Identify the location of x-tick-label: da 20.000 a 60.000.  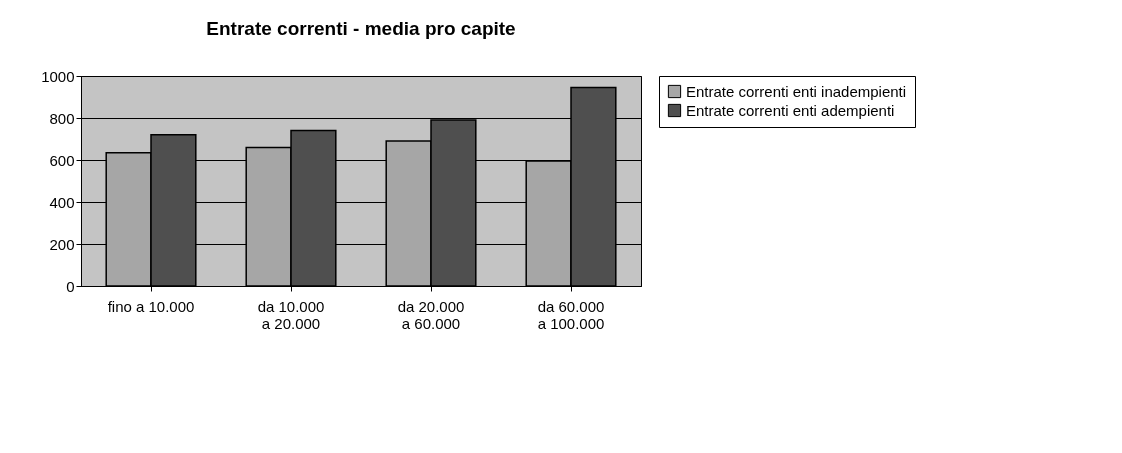
(431, 314).